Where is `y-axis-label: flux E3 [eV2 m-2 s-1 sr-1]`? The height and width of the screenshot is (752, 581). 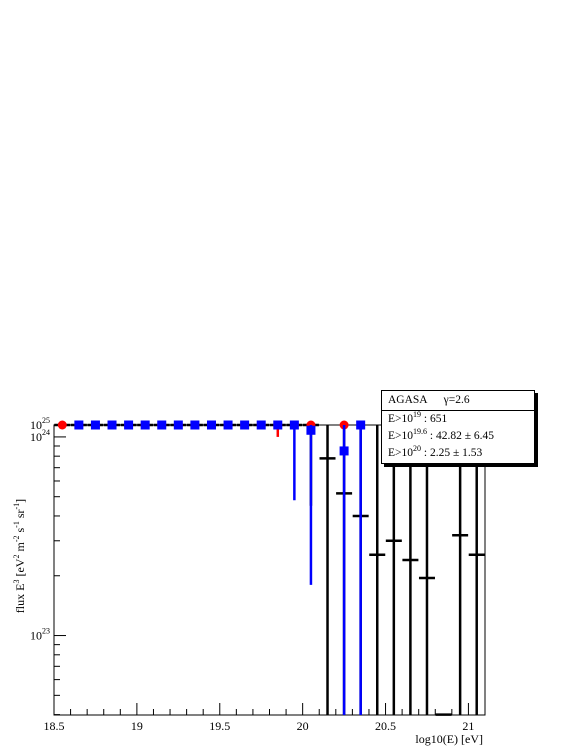 y-axis-label: flux E3 [eV2 m-2 s-1 sr-1] is located at coordinates (19, 556).